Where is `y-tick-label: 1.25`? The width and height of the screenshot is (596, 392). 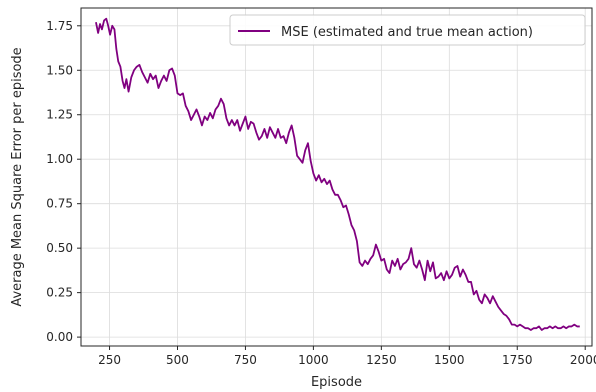 y-tick-label: 1.25 is located at coordinates (59, 115).